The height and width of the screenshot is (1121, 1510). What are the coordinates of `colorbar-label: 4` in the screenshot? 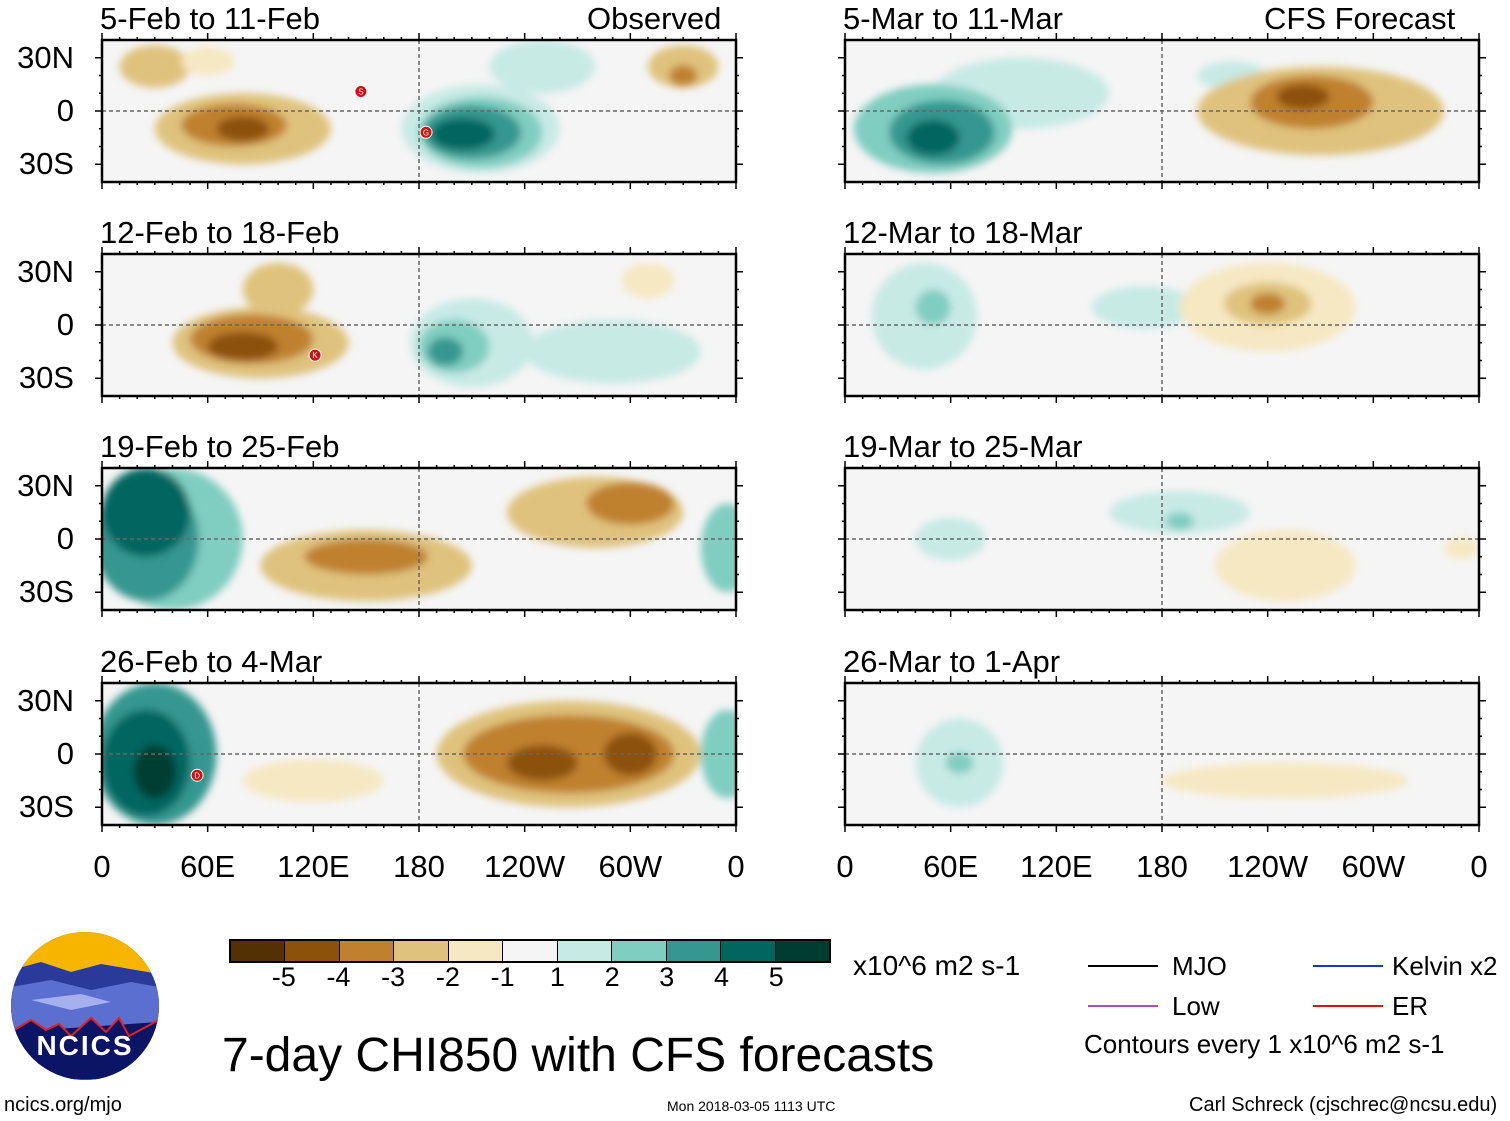 It's located at (722, 977).